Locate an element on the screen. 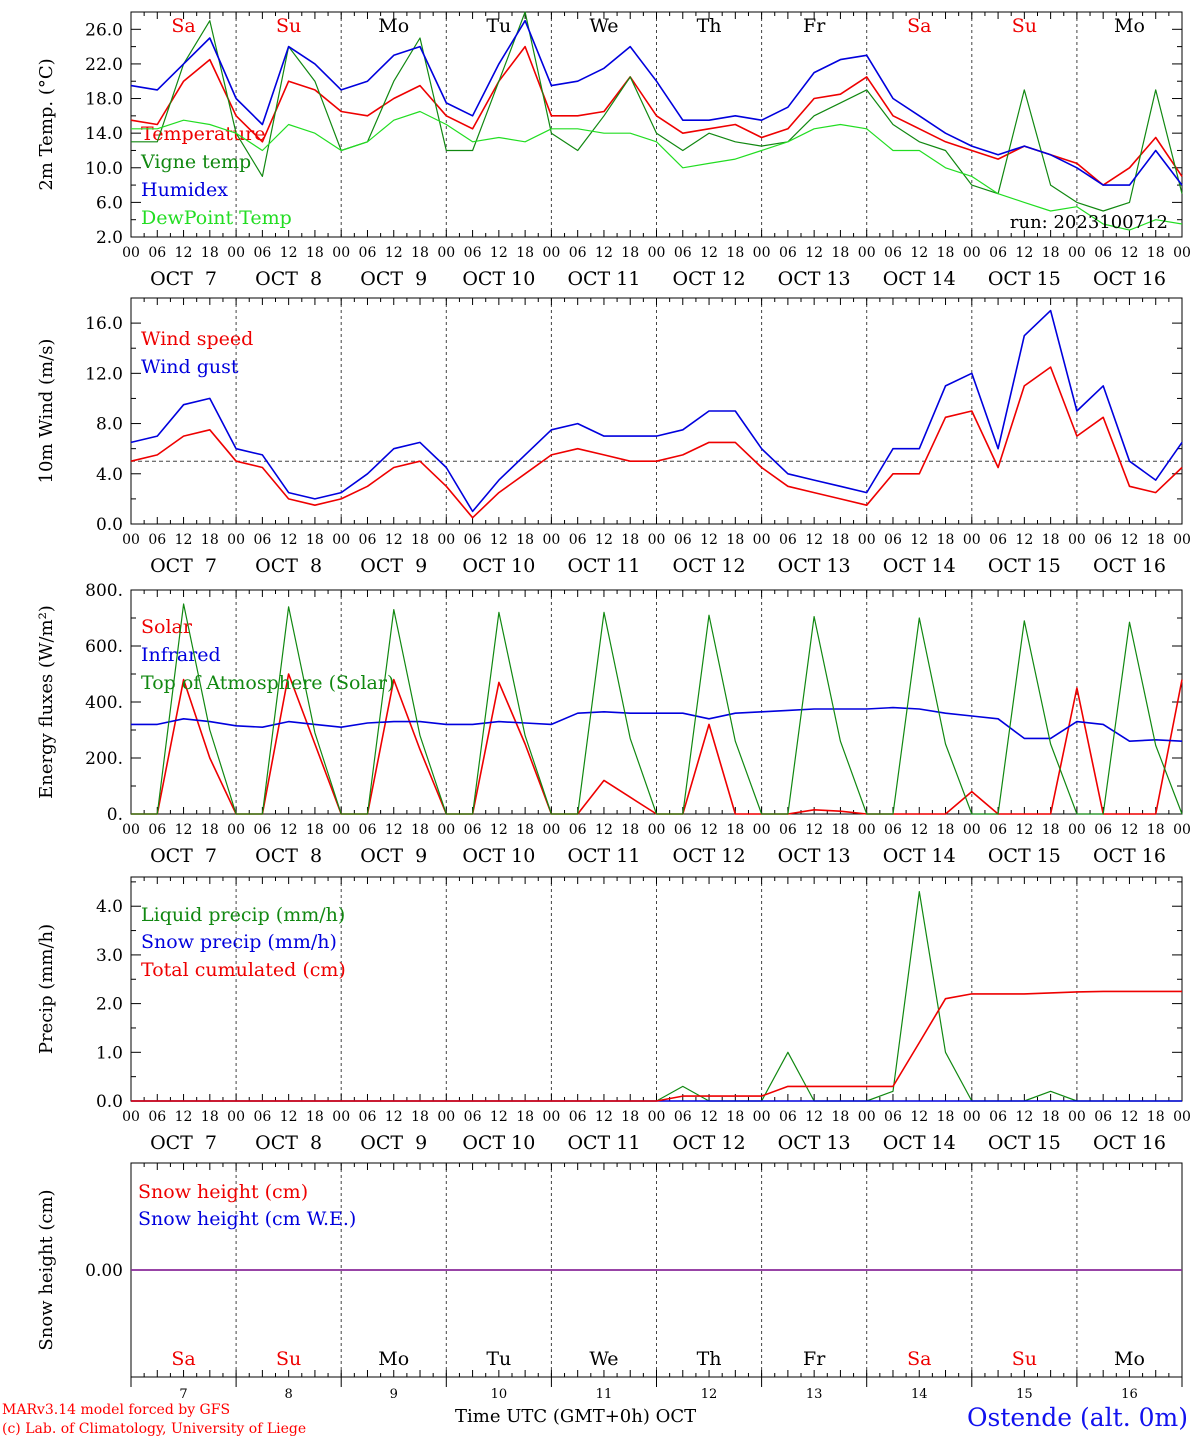 The image size is (1194, 1440). y-tick-label: 200. is located at coordinates (104, 759).